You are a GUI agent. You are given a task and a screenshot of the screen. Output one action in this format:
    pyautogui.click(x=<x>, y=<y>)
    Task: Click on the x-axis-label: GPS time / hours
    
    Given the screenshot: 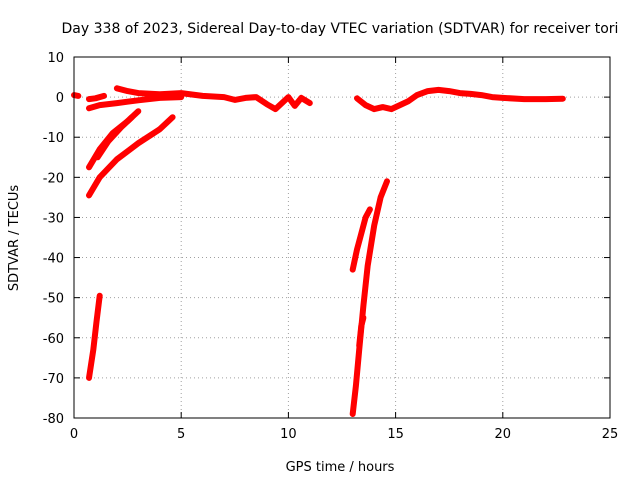 What is the action you would take?
    pyautogui.click(x=340, y=467)
    